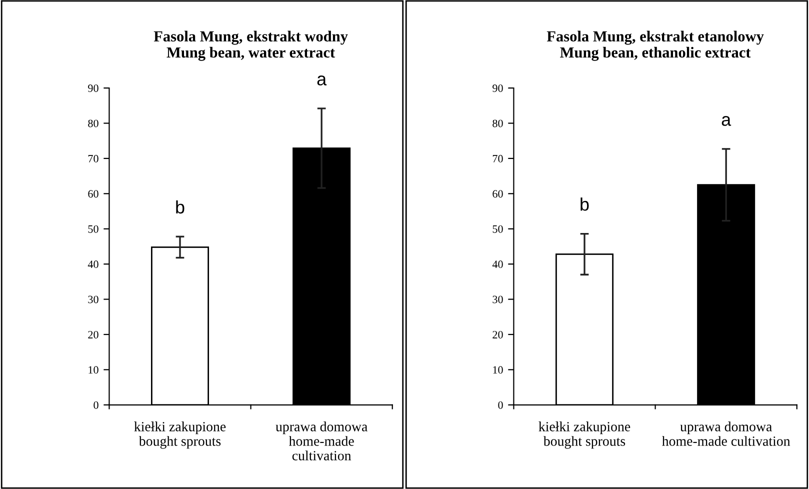 The height and width of the screenshot is (489, 809). Describe the element at coordinates (322, 81) in the screenshot. I see `text: a` at that location.